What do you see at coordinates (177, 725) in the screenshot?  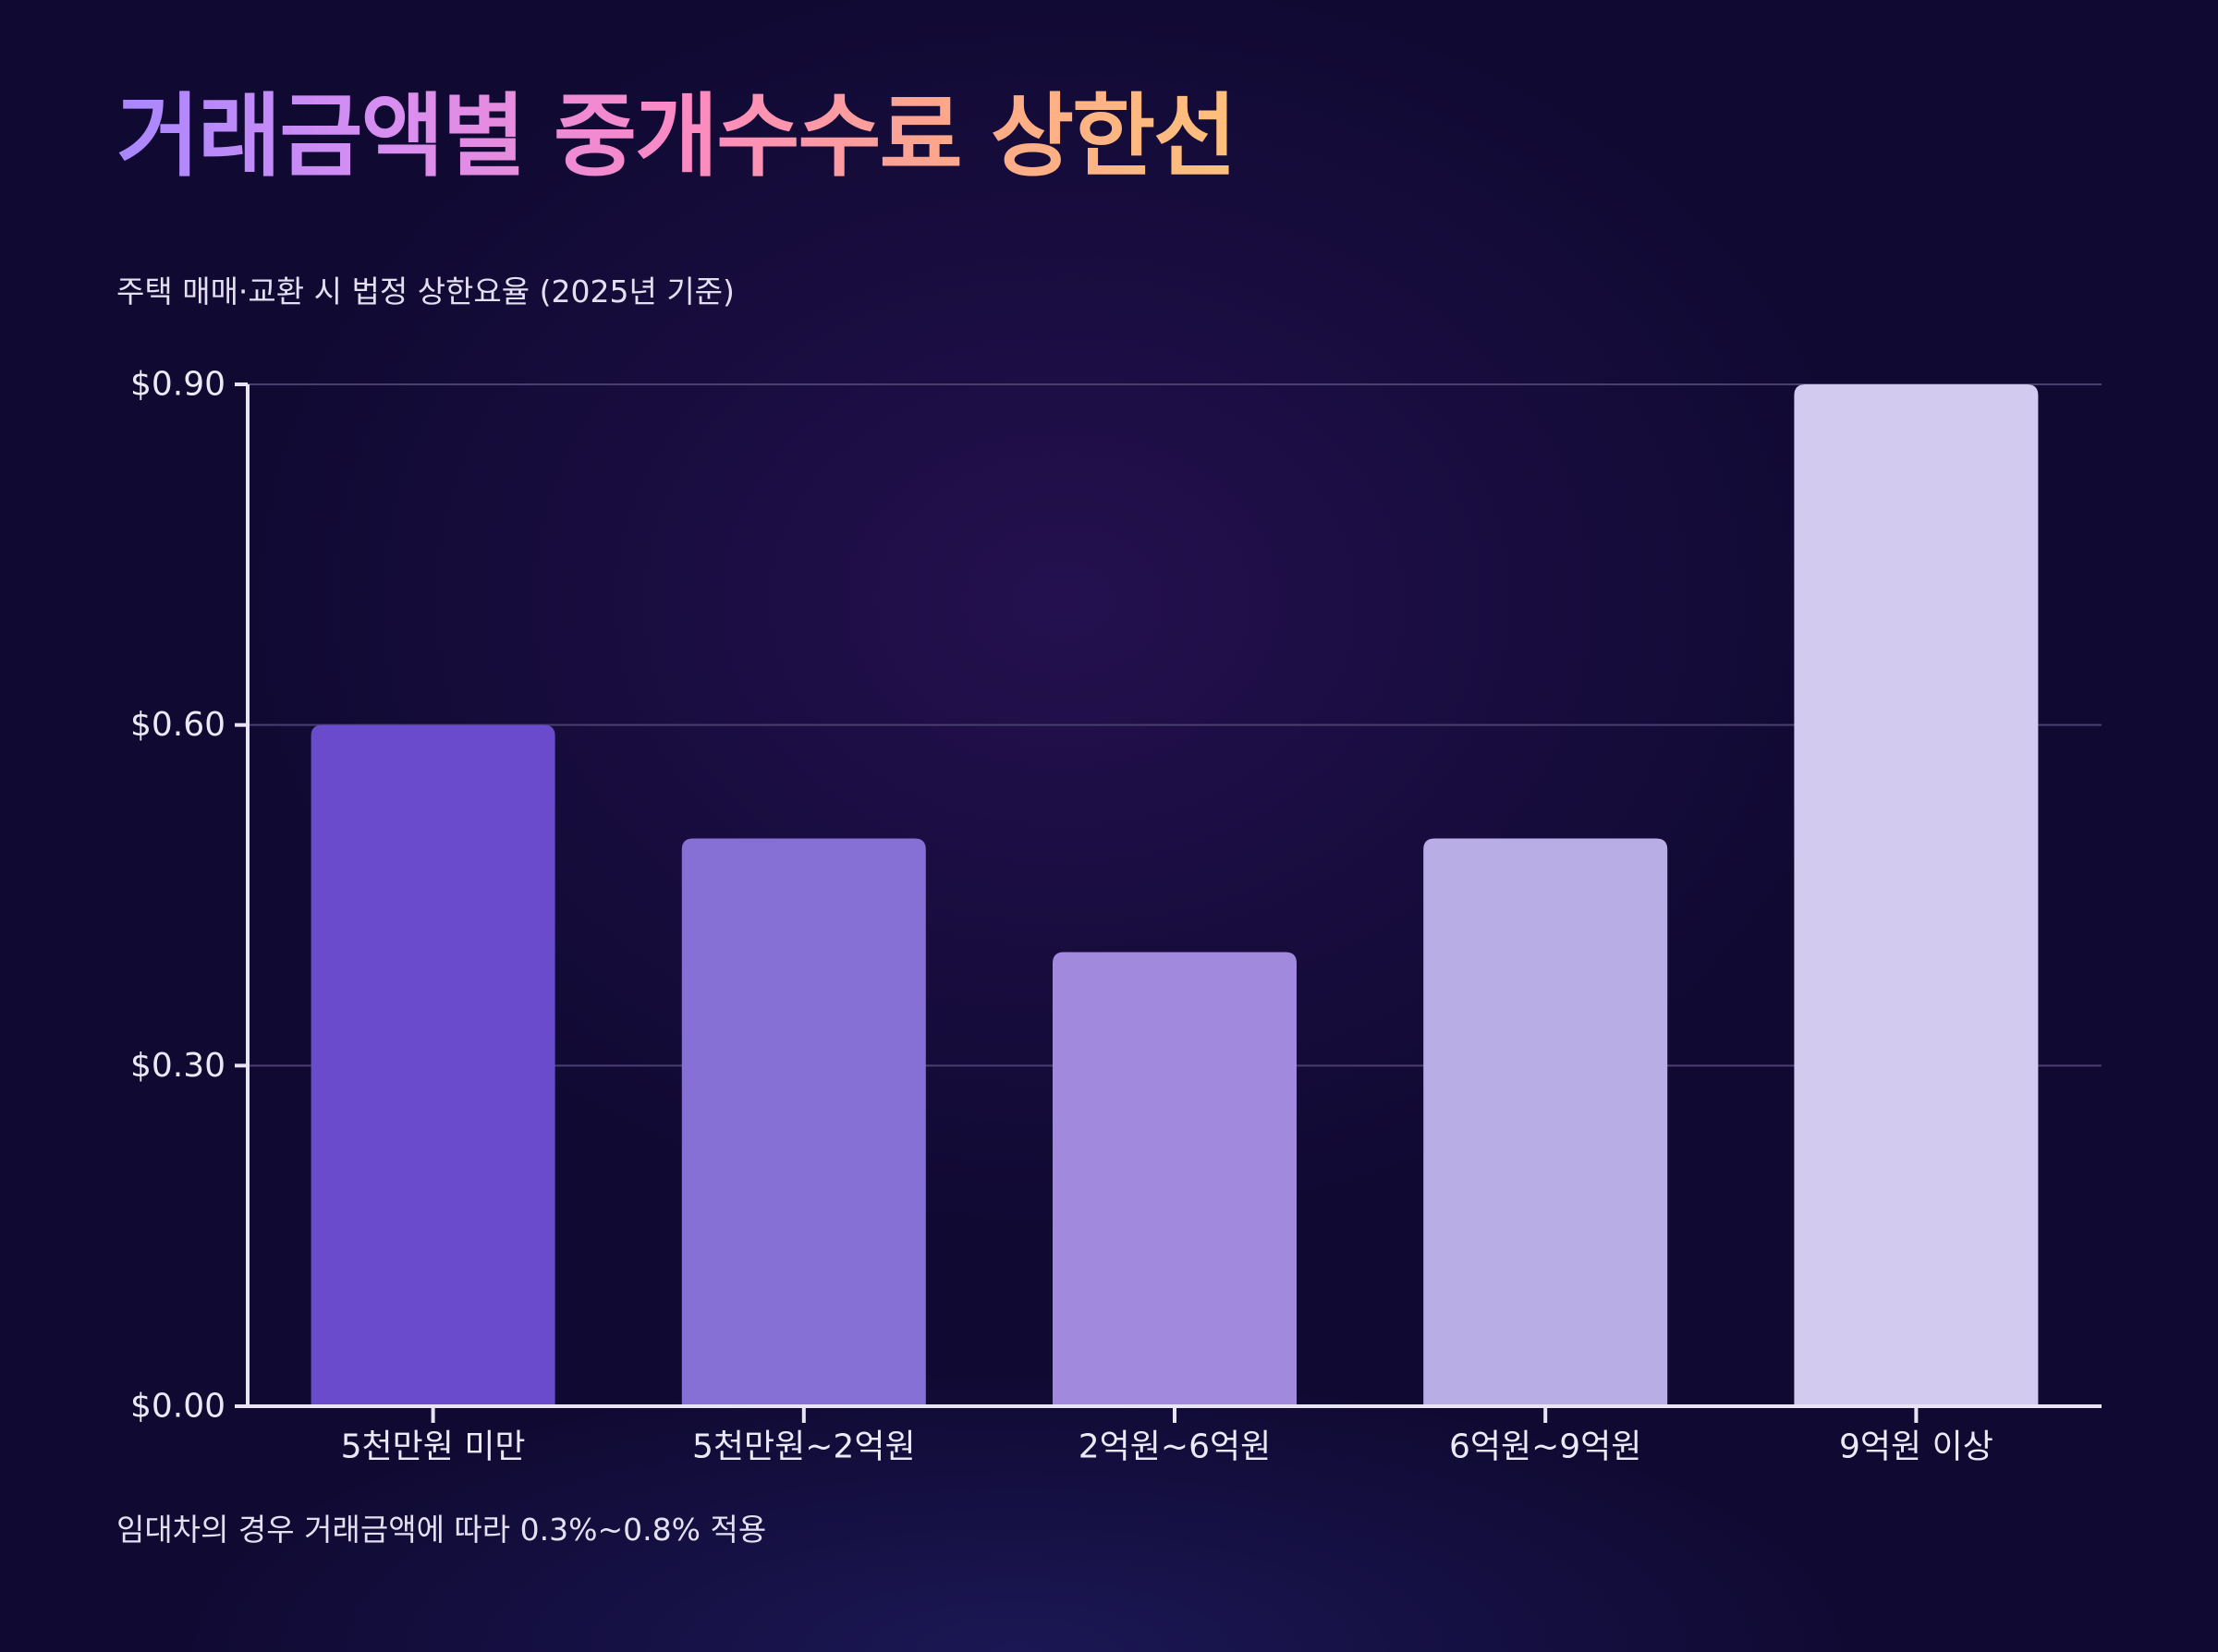 I see `y-tick-label: $0.60` at bounding box center [177, 725].